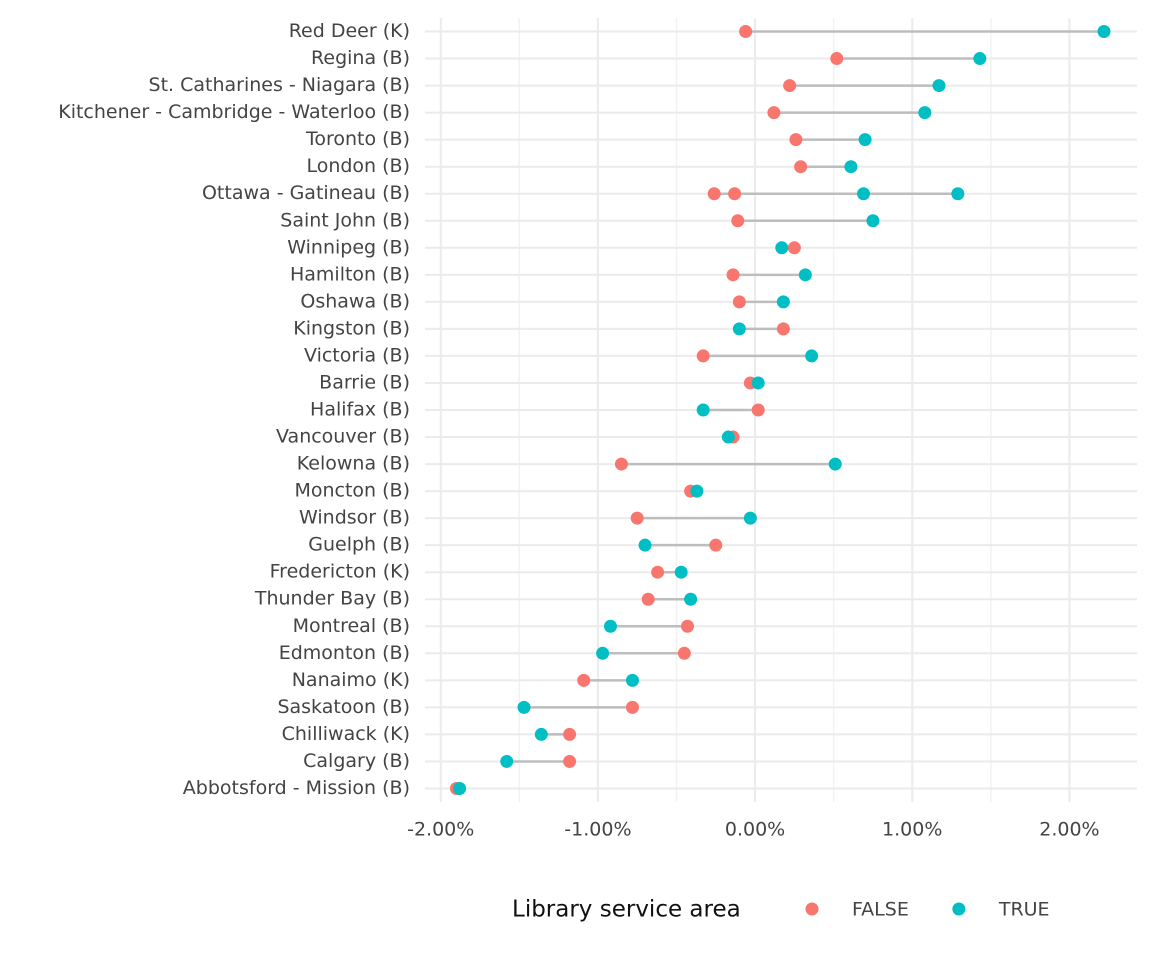  Describe the element at coordinates (306, 193) in the screenshot. I see `y-tick-label: Ottawa - Gatineau (B)` at that location.